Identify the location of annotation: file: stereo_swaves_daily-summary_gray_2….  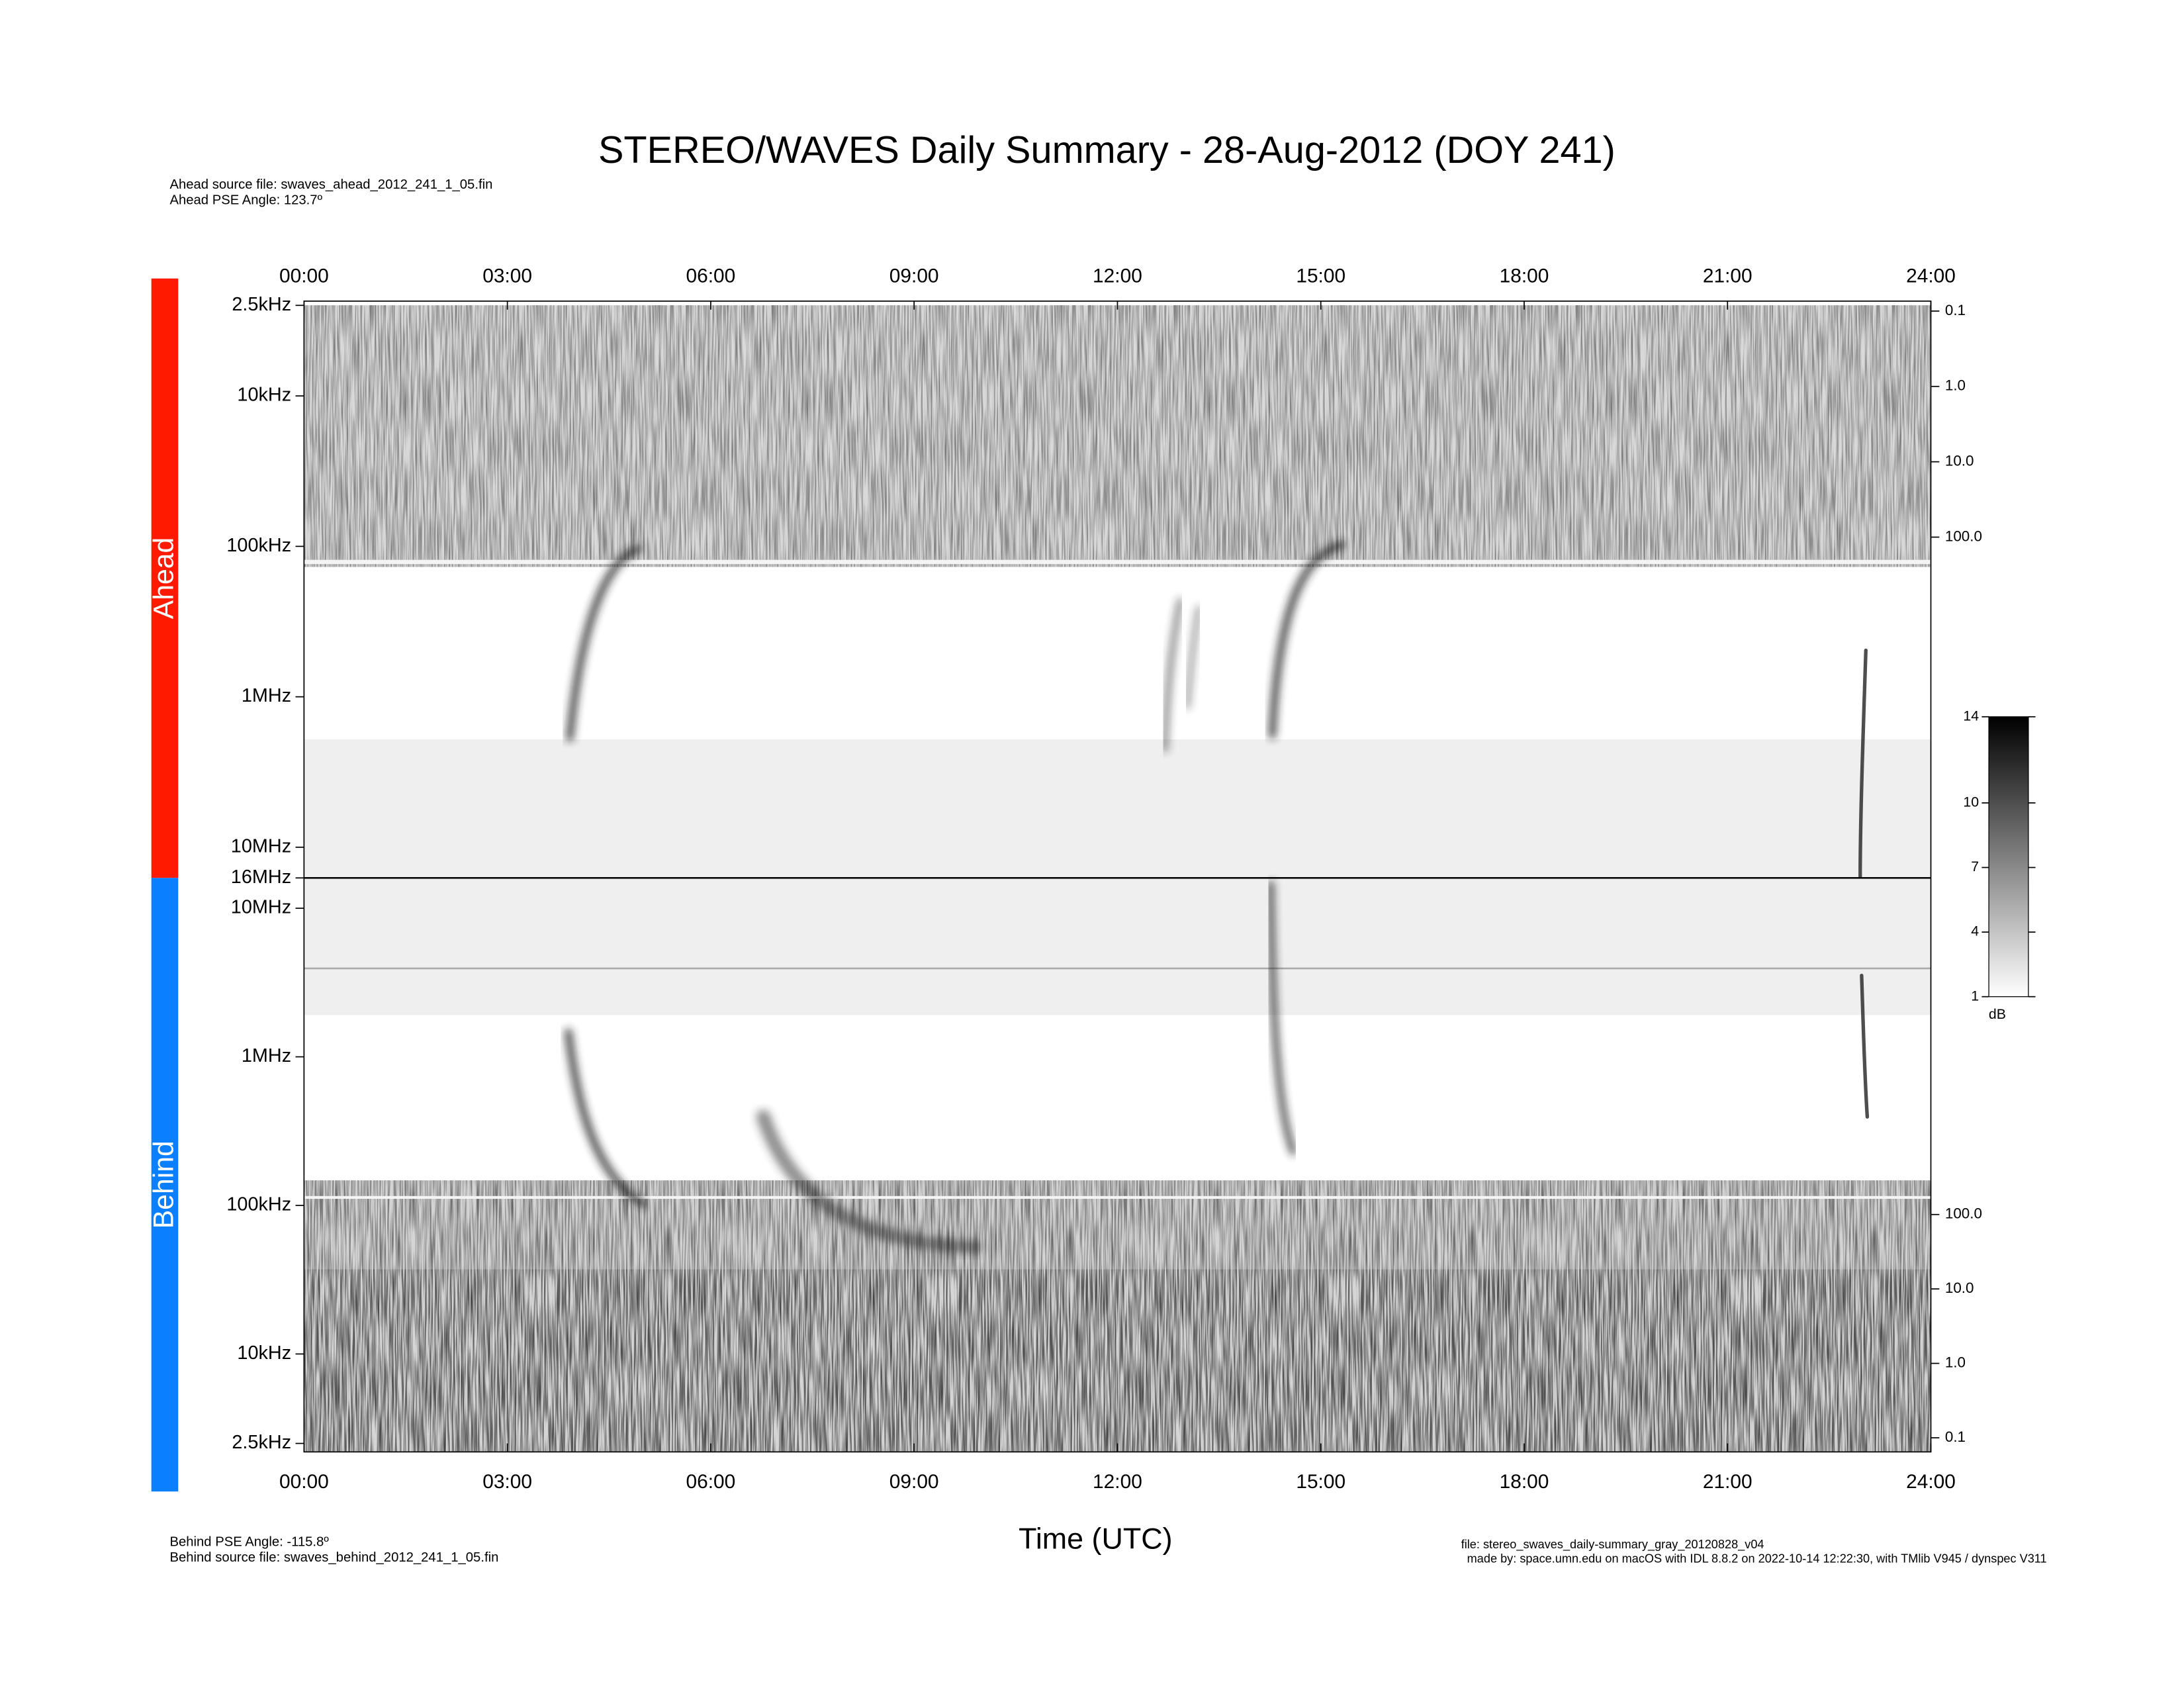
(1612, 1545).